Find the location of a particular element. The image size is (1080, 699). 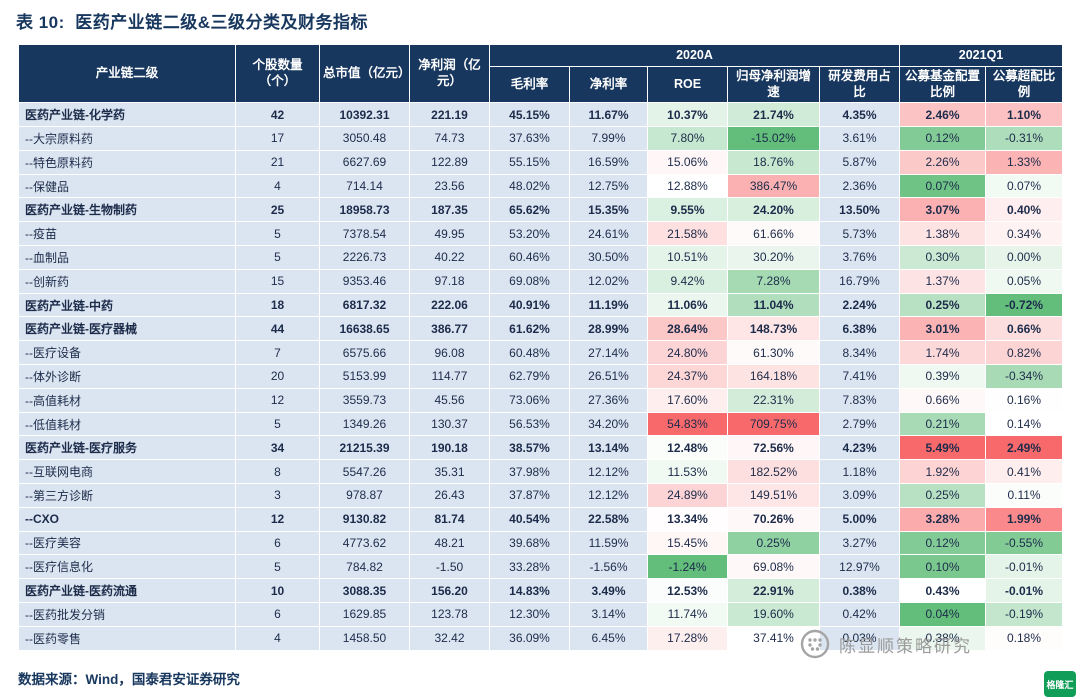

value-cell: 0.07% is located at coordinates (1024, 186).